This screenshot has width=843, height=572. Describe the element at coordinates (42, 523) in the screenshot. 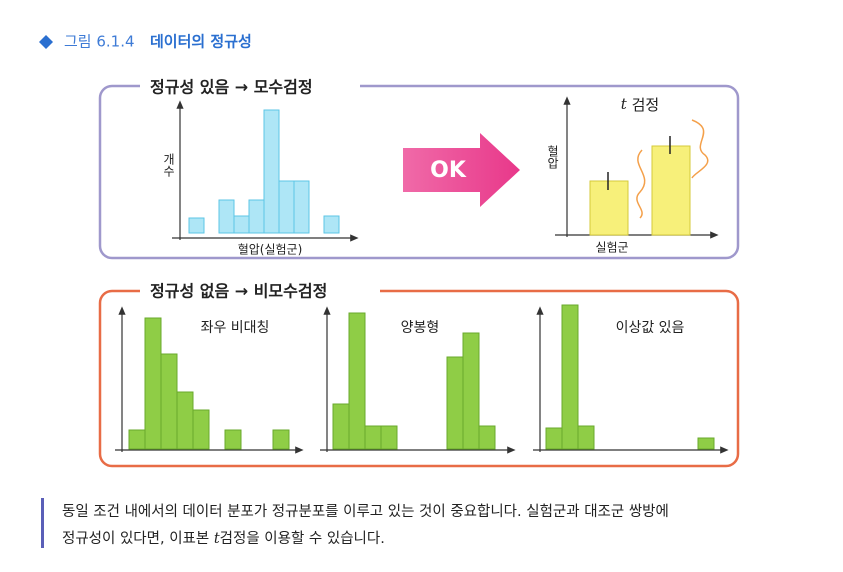

I see `quote-bar` at that location.